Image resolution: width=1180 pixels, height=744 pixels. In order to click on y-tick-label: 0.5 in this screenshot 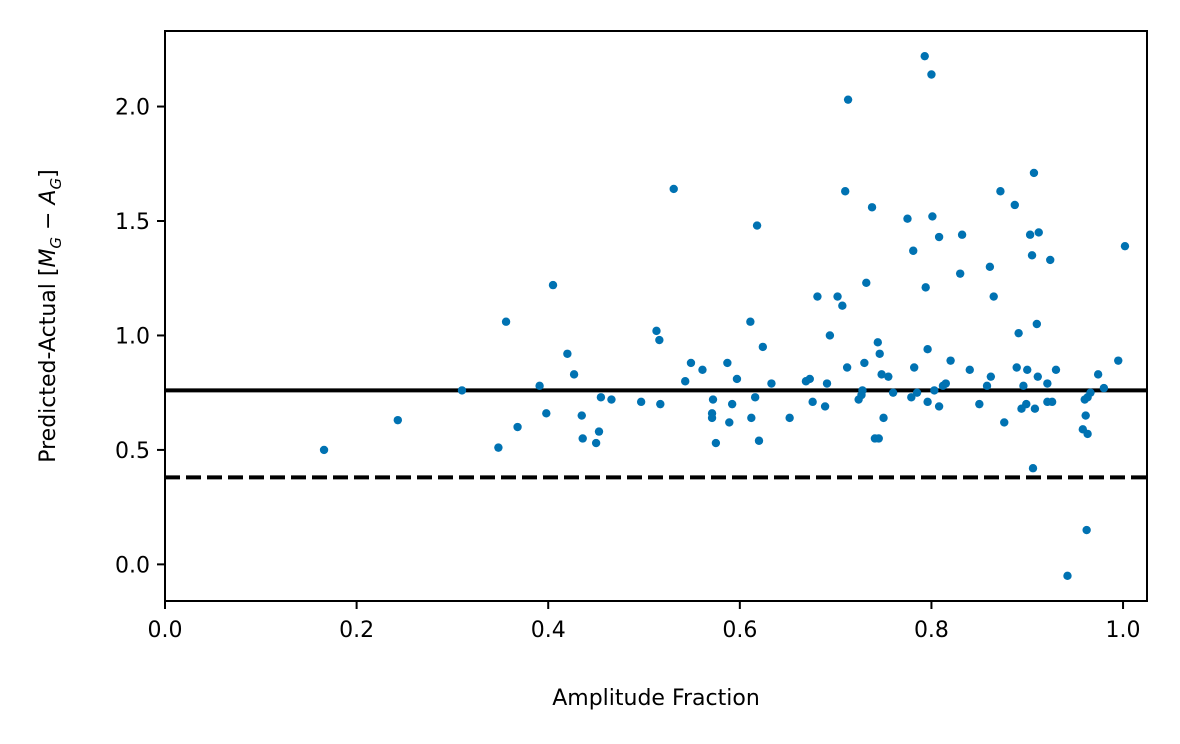, I will do `click(132, 451)`.